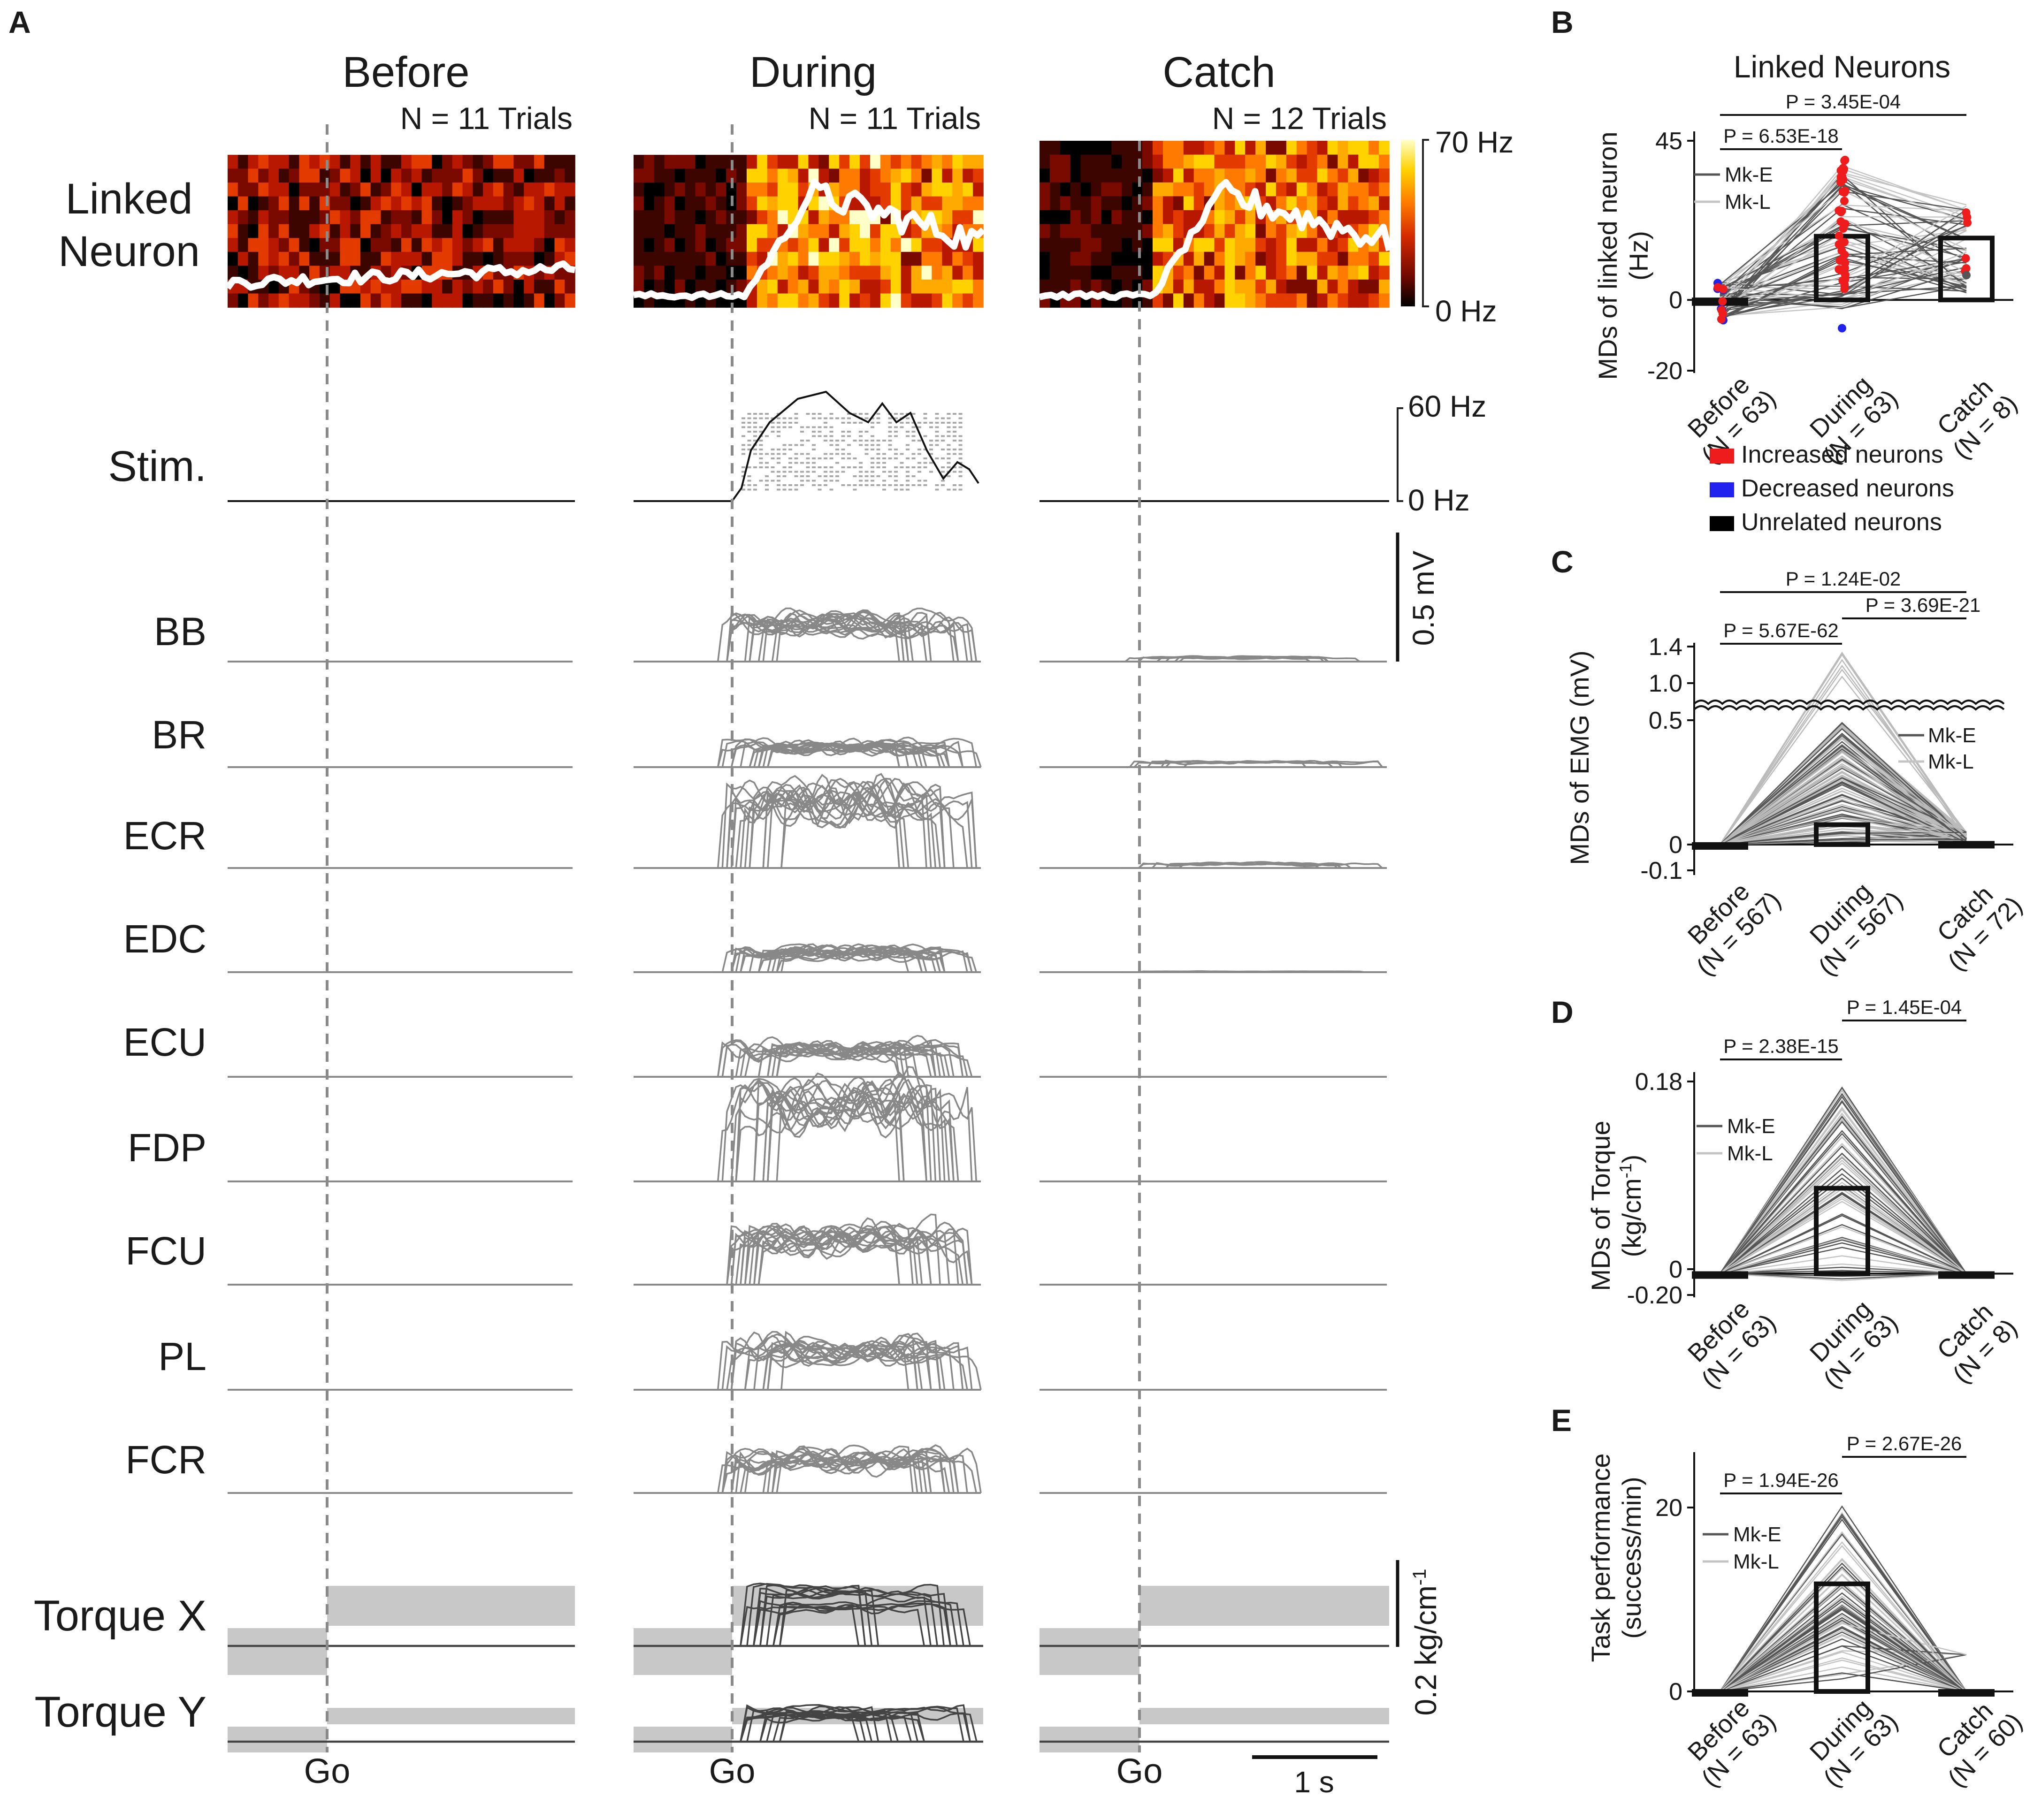 The image size is (2026, 1820). What do you see at coordinates (1952, 735) in the screenshot?
I see `panelC-legend-mk-e: Mk-E` at bounding box center [1952, 735].